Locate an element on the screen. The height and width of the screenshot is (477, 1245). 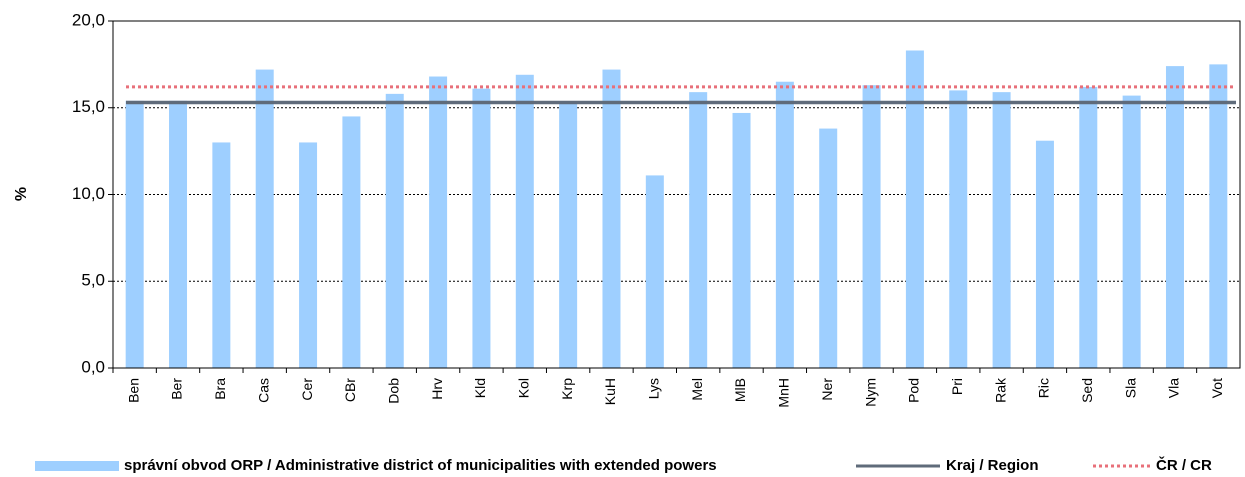
y-axis-label: % is located at coordinates (21, 194).